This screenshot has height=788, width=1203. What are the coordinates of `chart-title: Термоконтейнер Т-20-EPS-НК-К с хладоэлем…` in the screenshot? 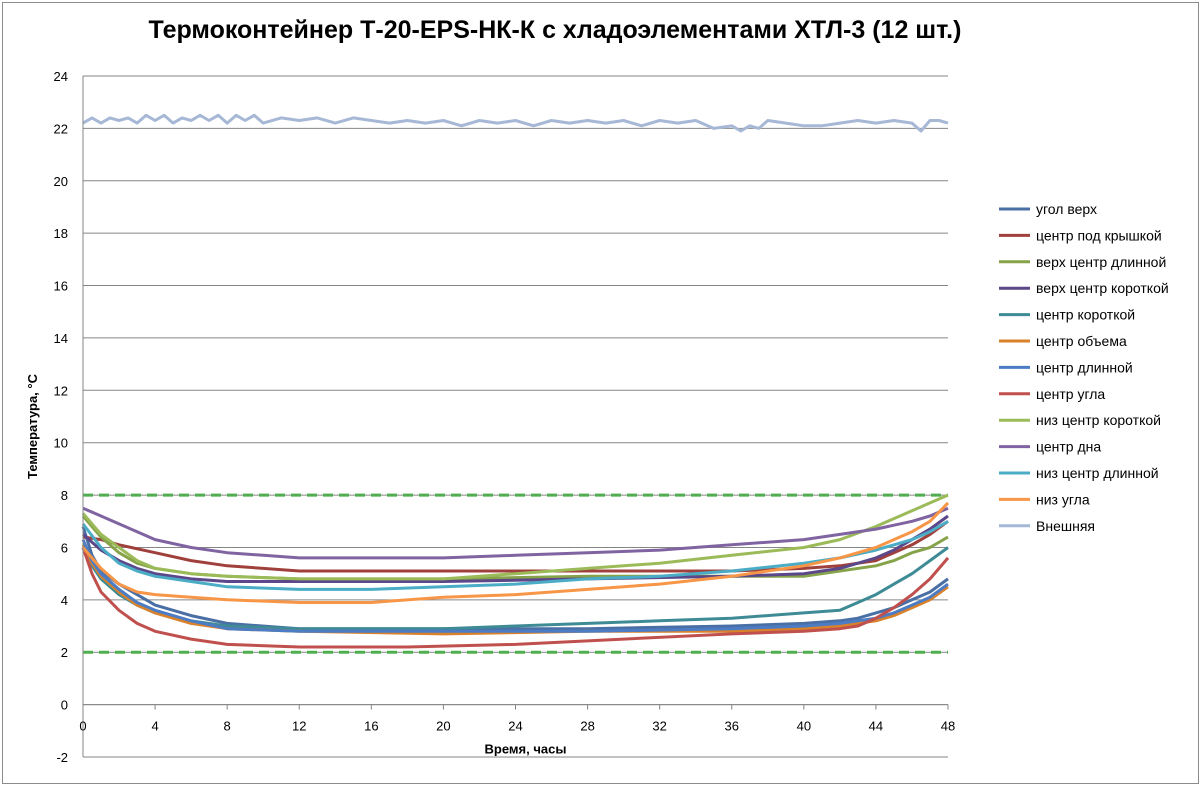 It's located at (555, 30).